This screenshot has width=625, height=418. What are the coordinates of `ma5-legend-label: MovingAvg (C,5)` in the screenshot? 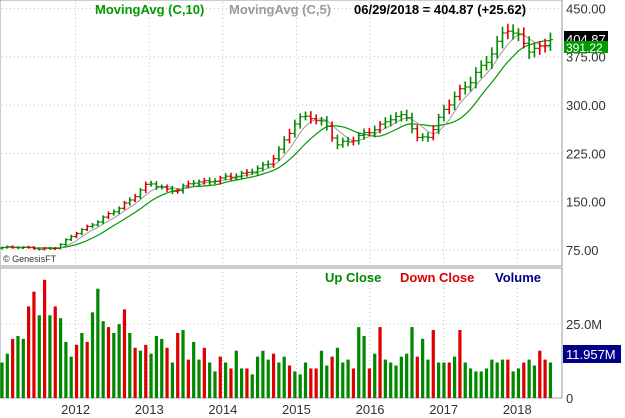 It's located at (280, 9).